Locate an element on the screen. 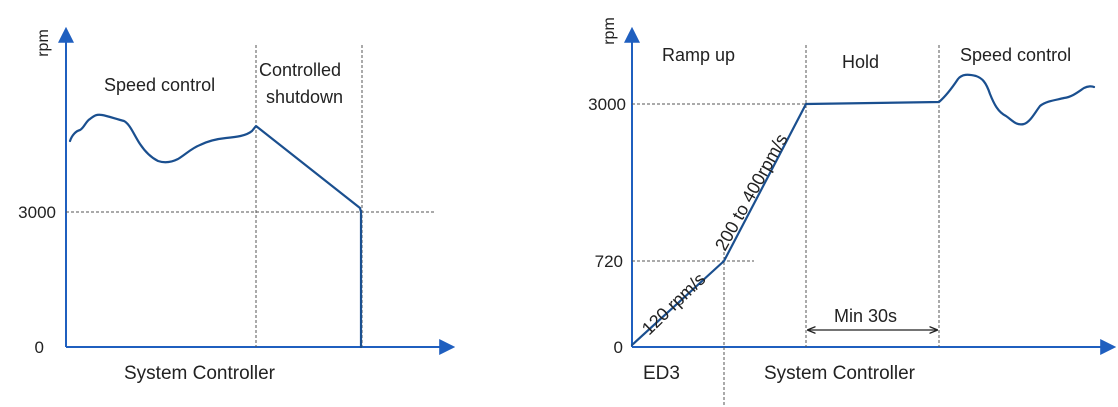  right-y-unit: rpm is located at coordinates (609, 31).